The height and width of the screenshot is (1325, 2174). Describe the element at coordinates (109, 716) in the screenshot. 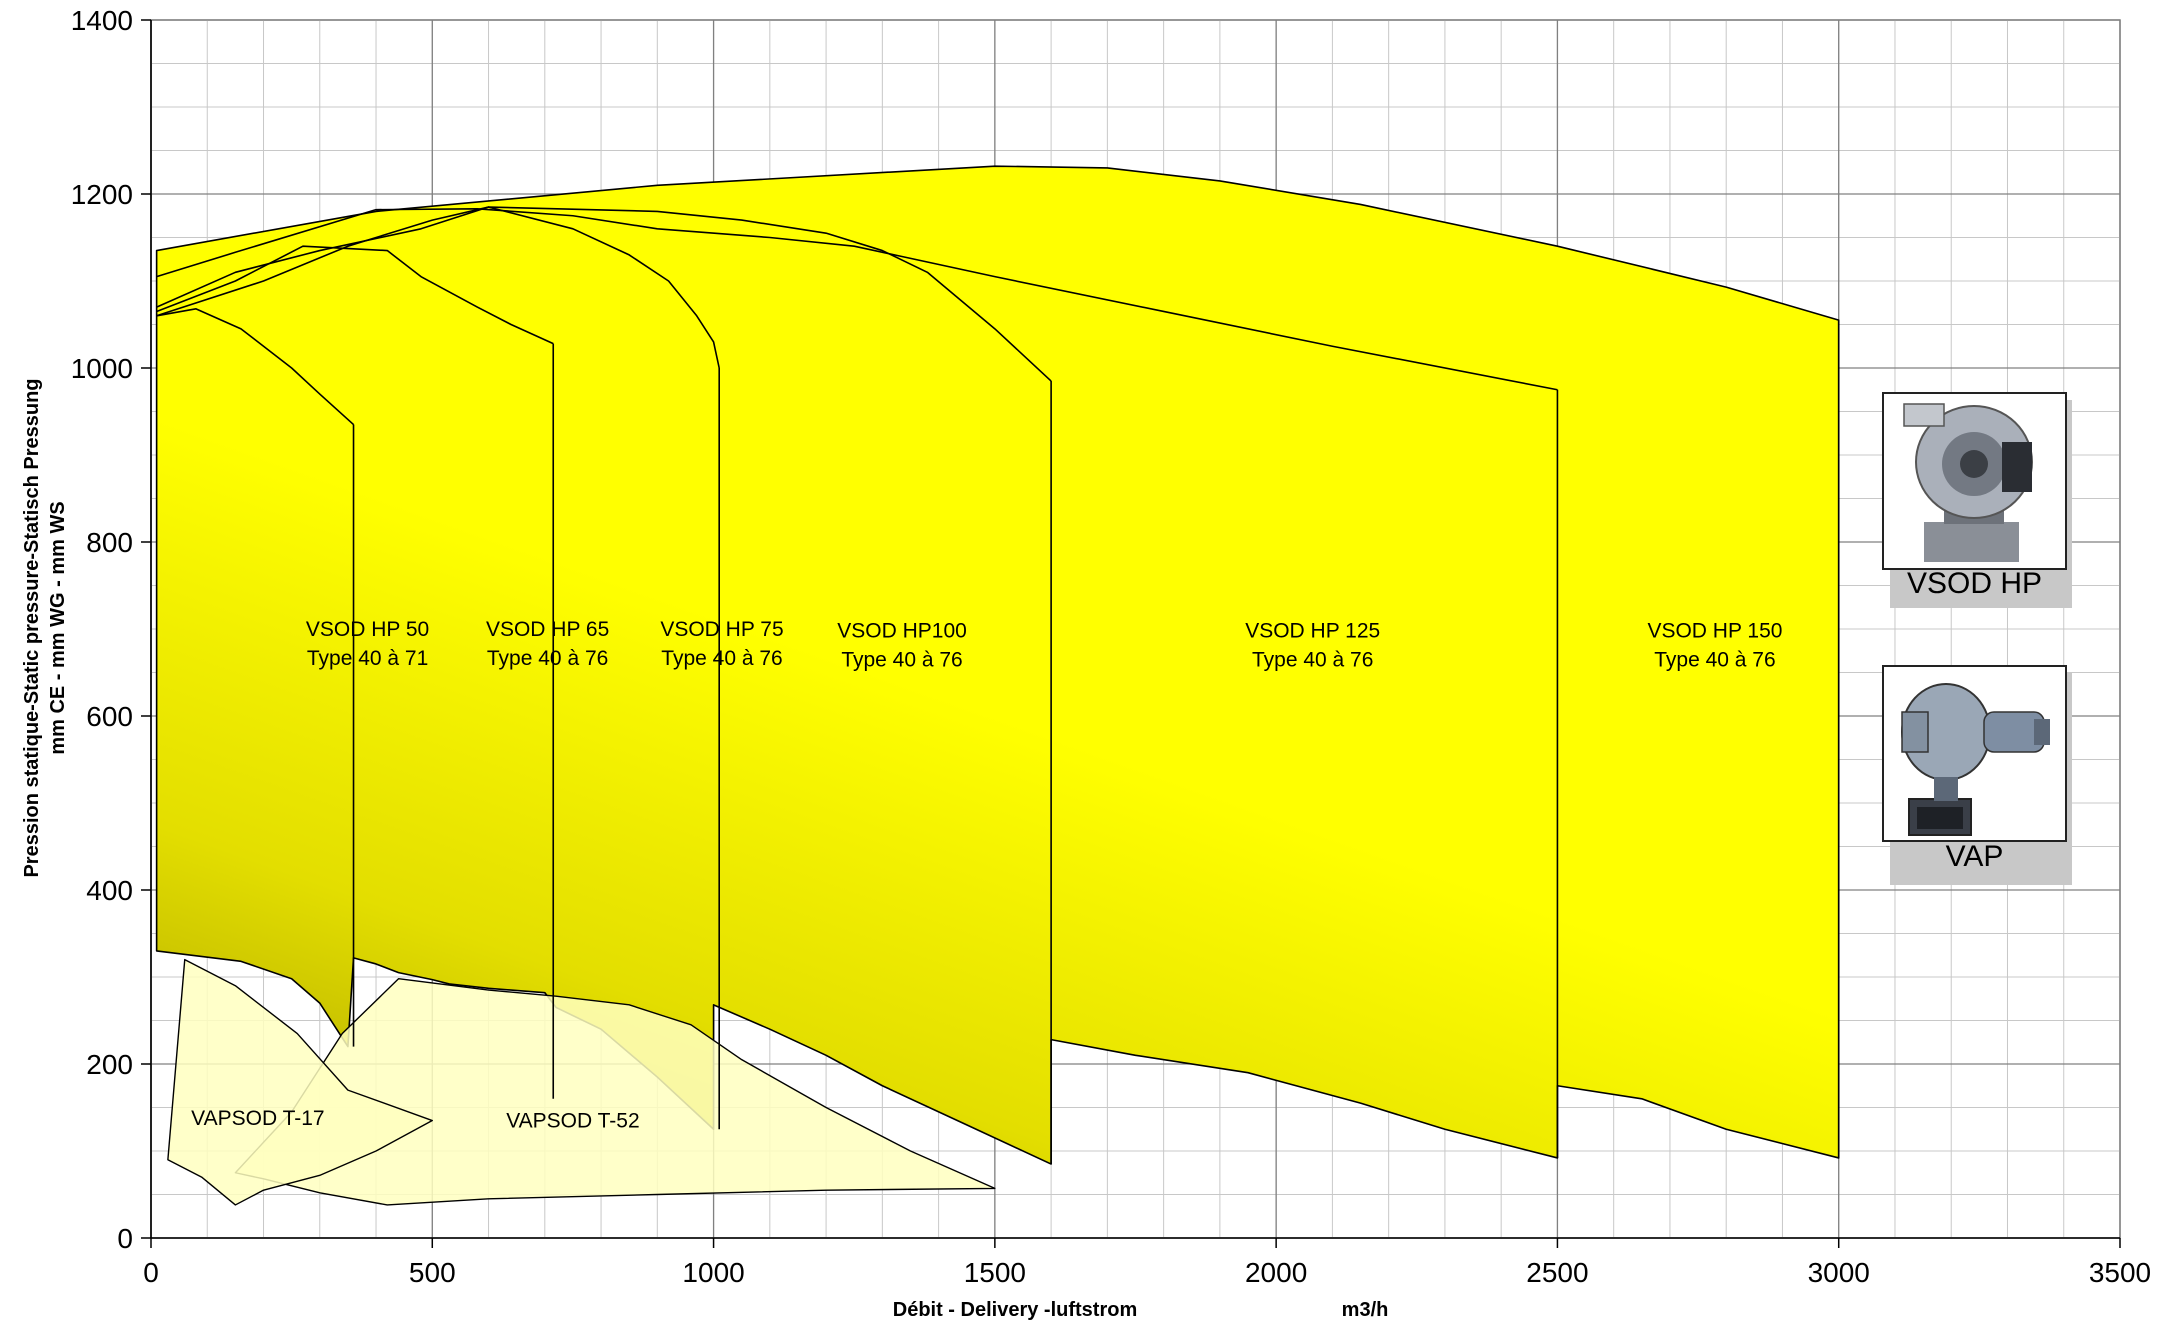

I see `y-tick-label: 600` at that location.